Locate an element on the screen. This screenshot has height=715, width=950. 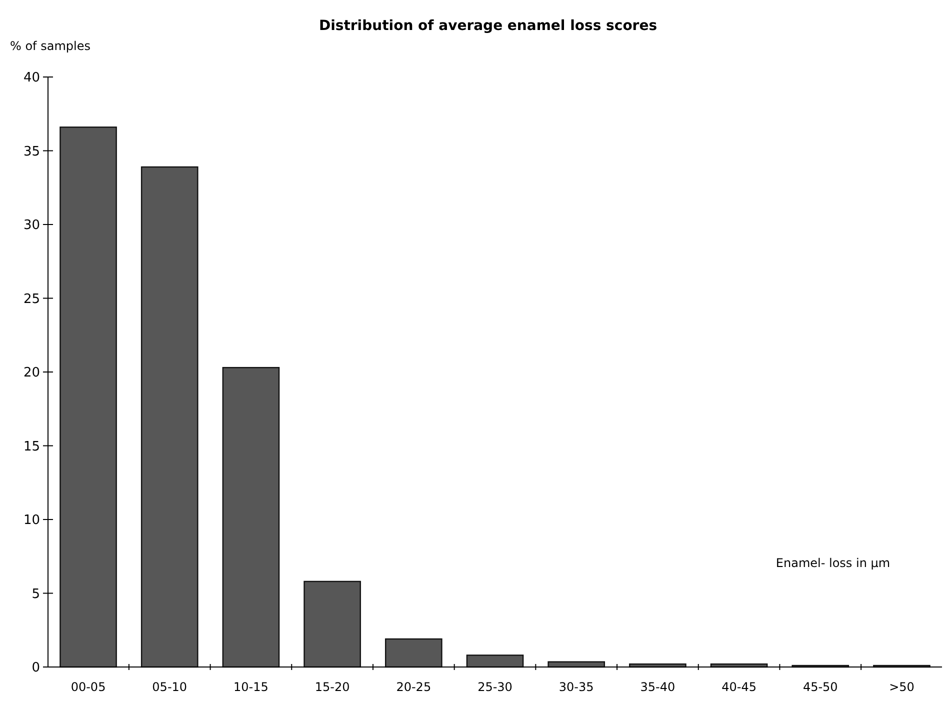
y-tick-label: 20 is located at coordinates (31, 373).